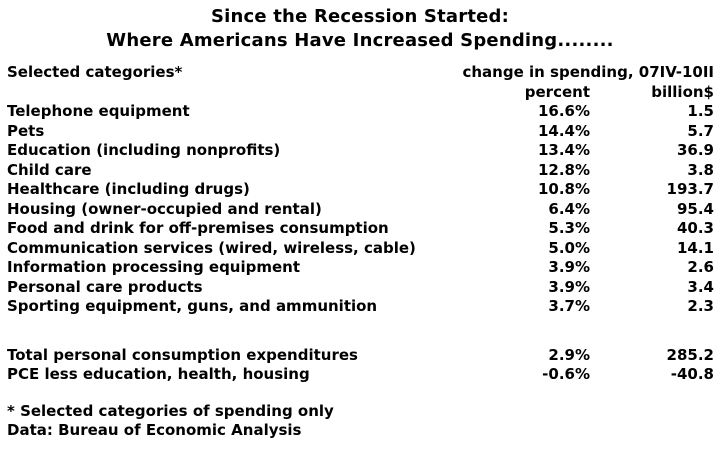  I want to click on table-row: Healthcare (including drugs) 10.8% 193.7, so click(360, 190).